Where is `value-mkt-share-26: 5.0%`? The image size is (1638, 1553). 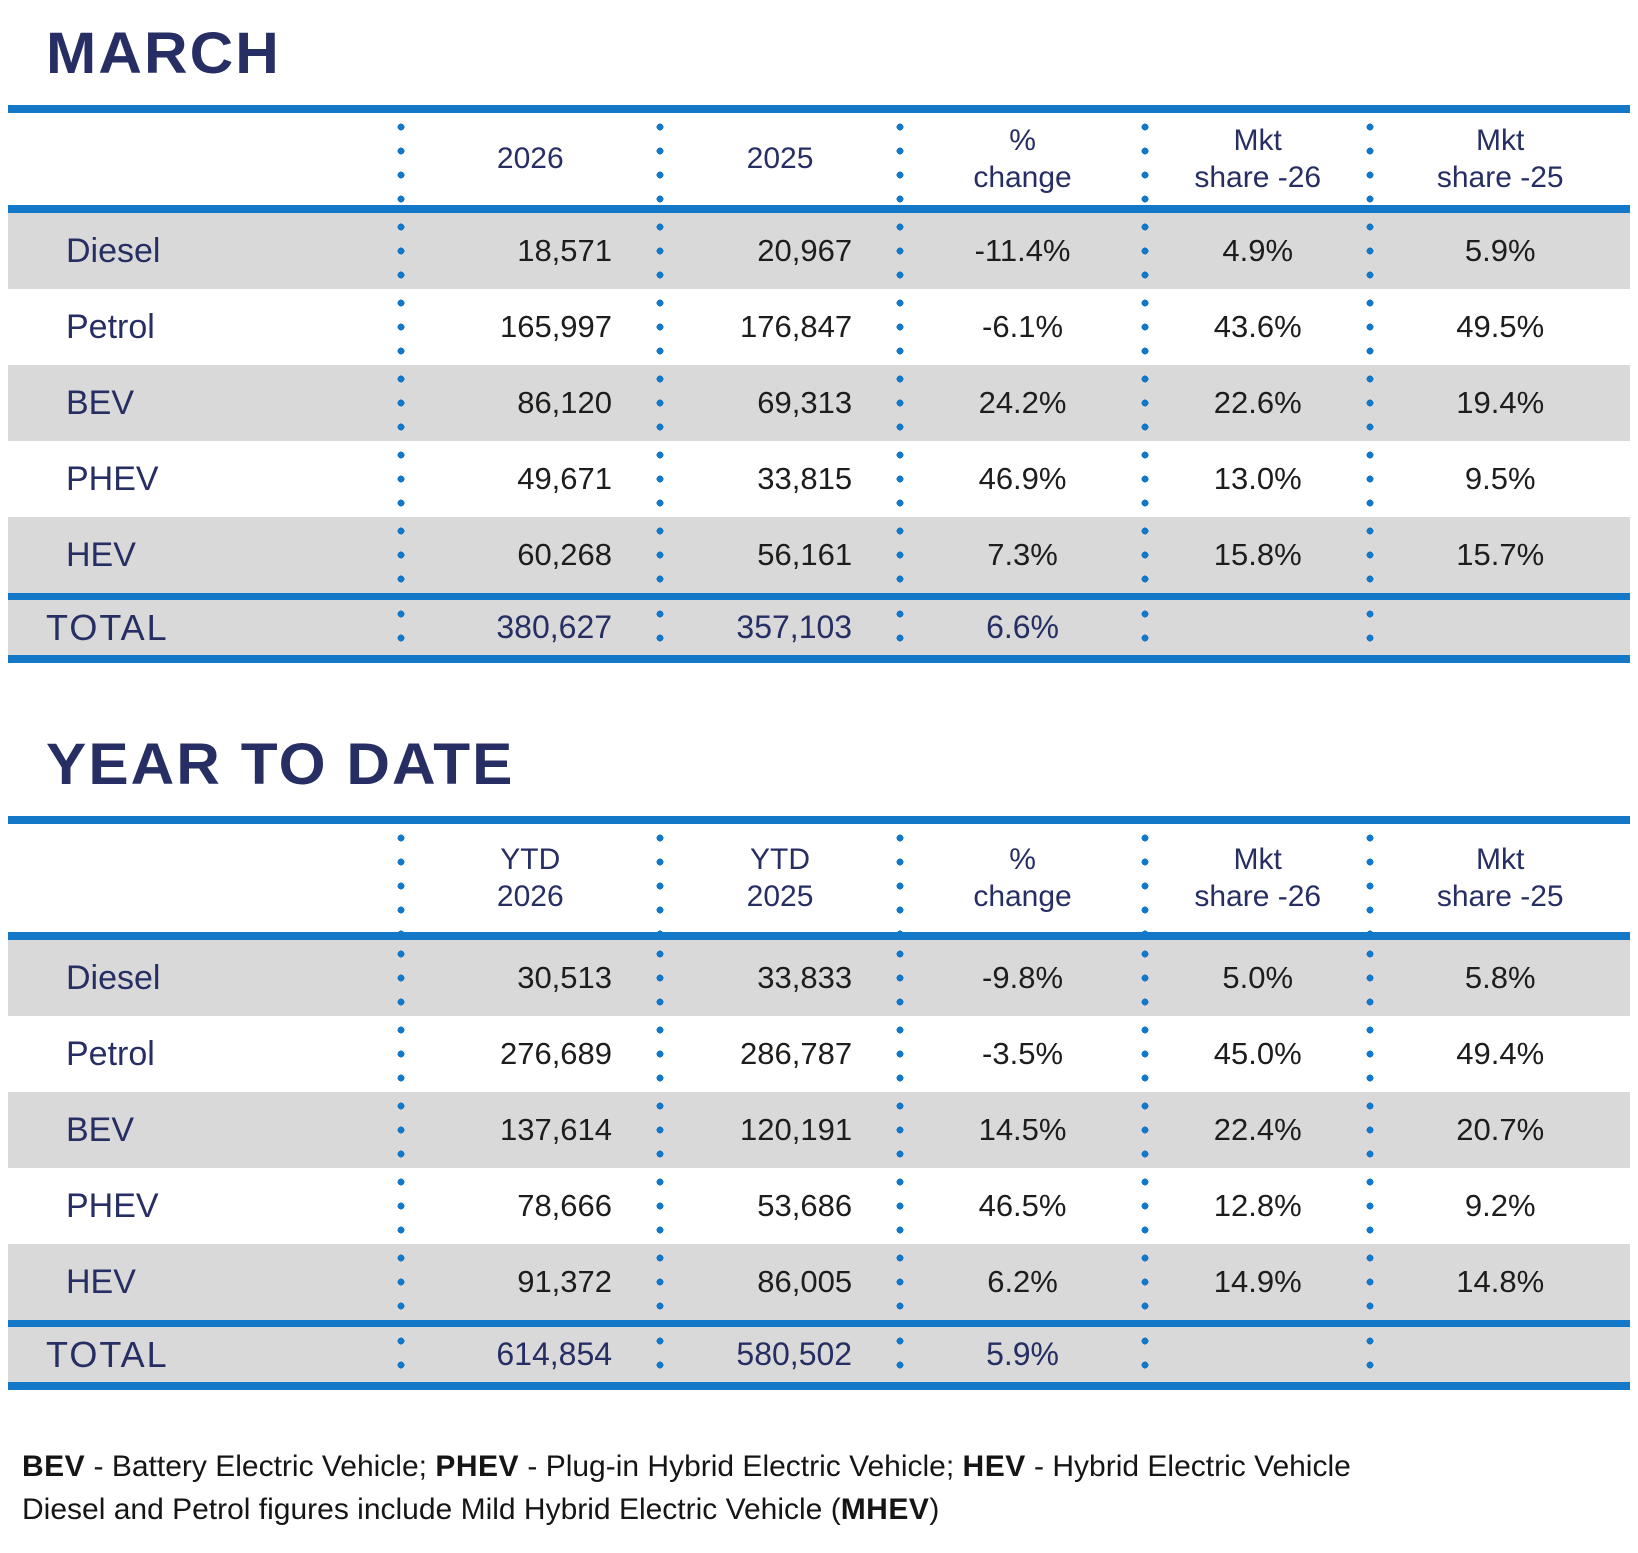 value-mkt-share-26: 5.0% is located at coordinates (1255, 978).